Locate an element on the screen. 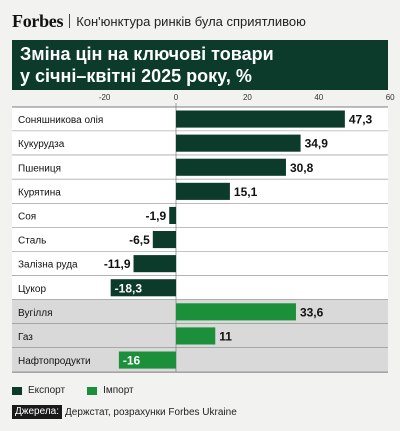 This screenshot has width=400, height=431. category-label: Кукурудза is located at coordinates (41, 144).